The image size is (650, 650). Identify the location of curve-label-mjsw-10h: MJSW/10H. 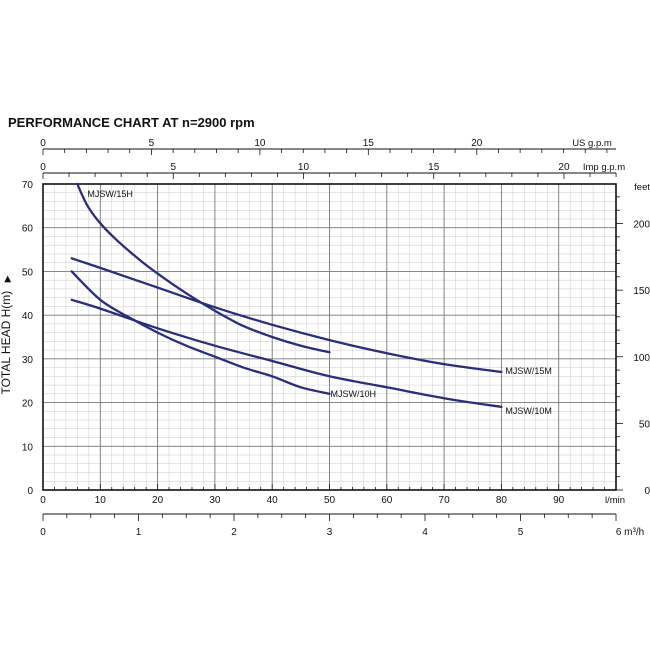
(354, 394).